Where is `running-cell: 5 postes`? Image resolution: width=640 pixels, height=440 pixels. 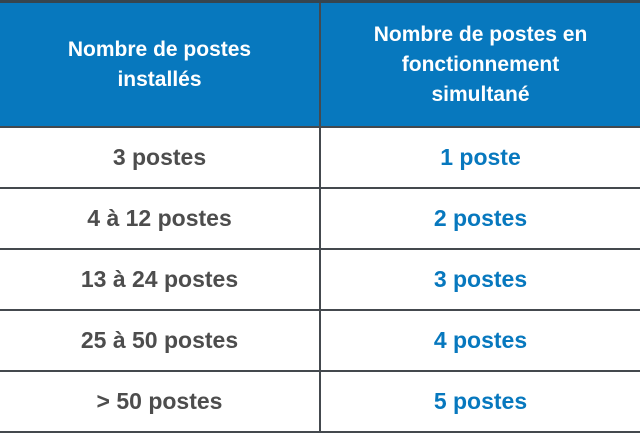
running-cell: 5 postes is located at coordinates (480, 401).